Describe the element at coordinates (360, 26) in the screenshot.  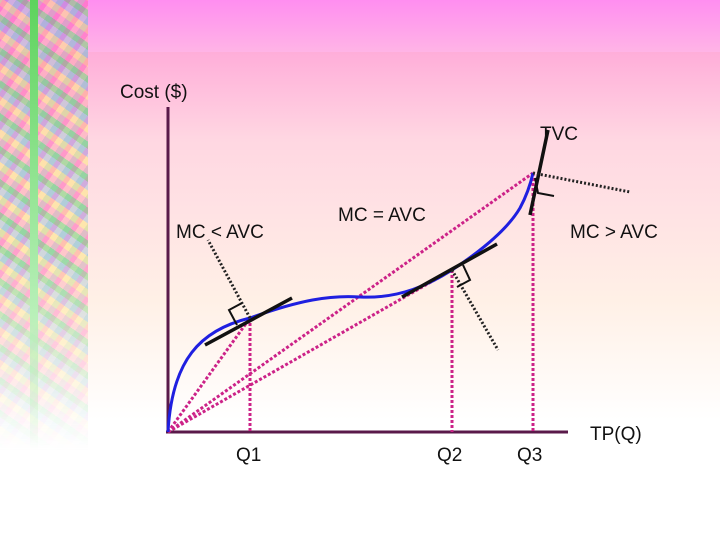
I see `header-band` at that location.